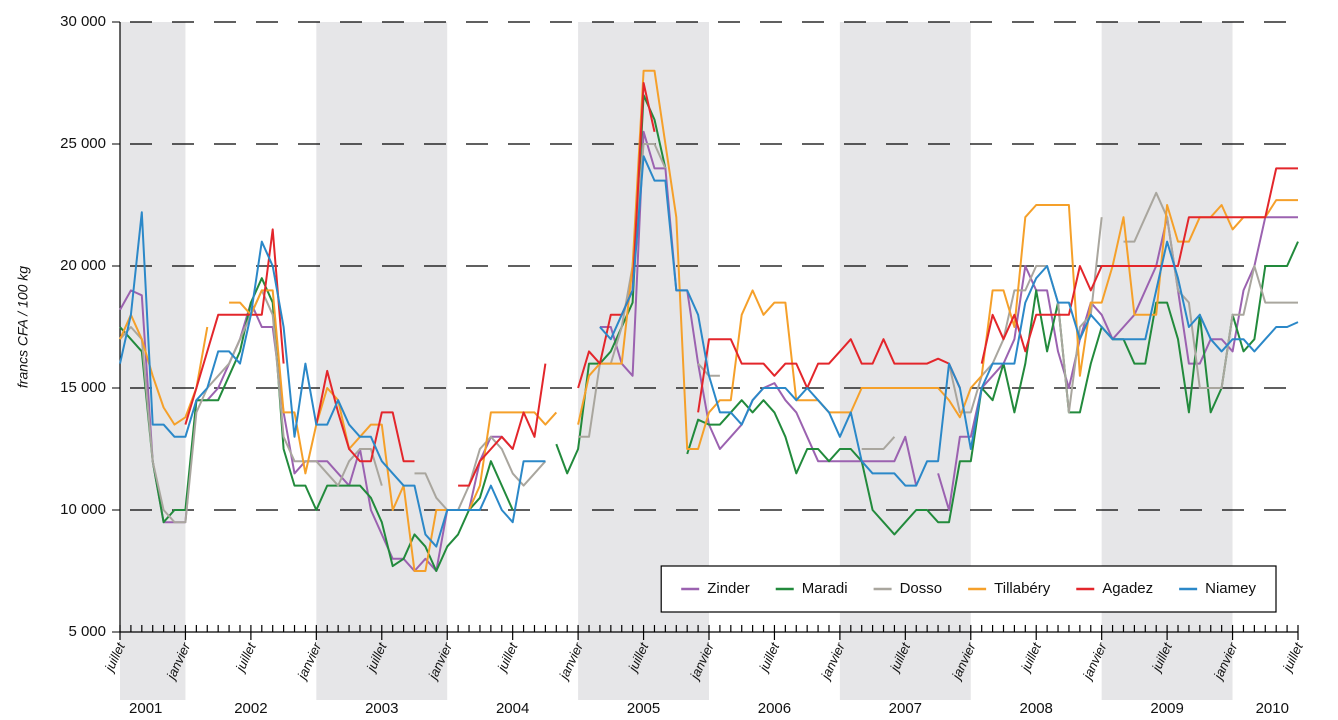 The height and width of the screenshot is (720, 1338). I want to click on year-label: 2003, so click(381, 708).